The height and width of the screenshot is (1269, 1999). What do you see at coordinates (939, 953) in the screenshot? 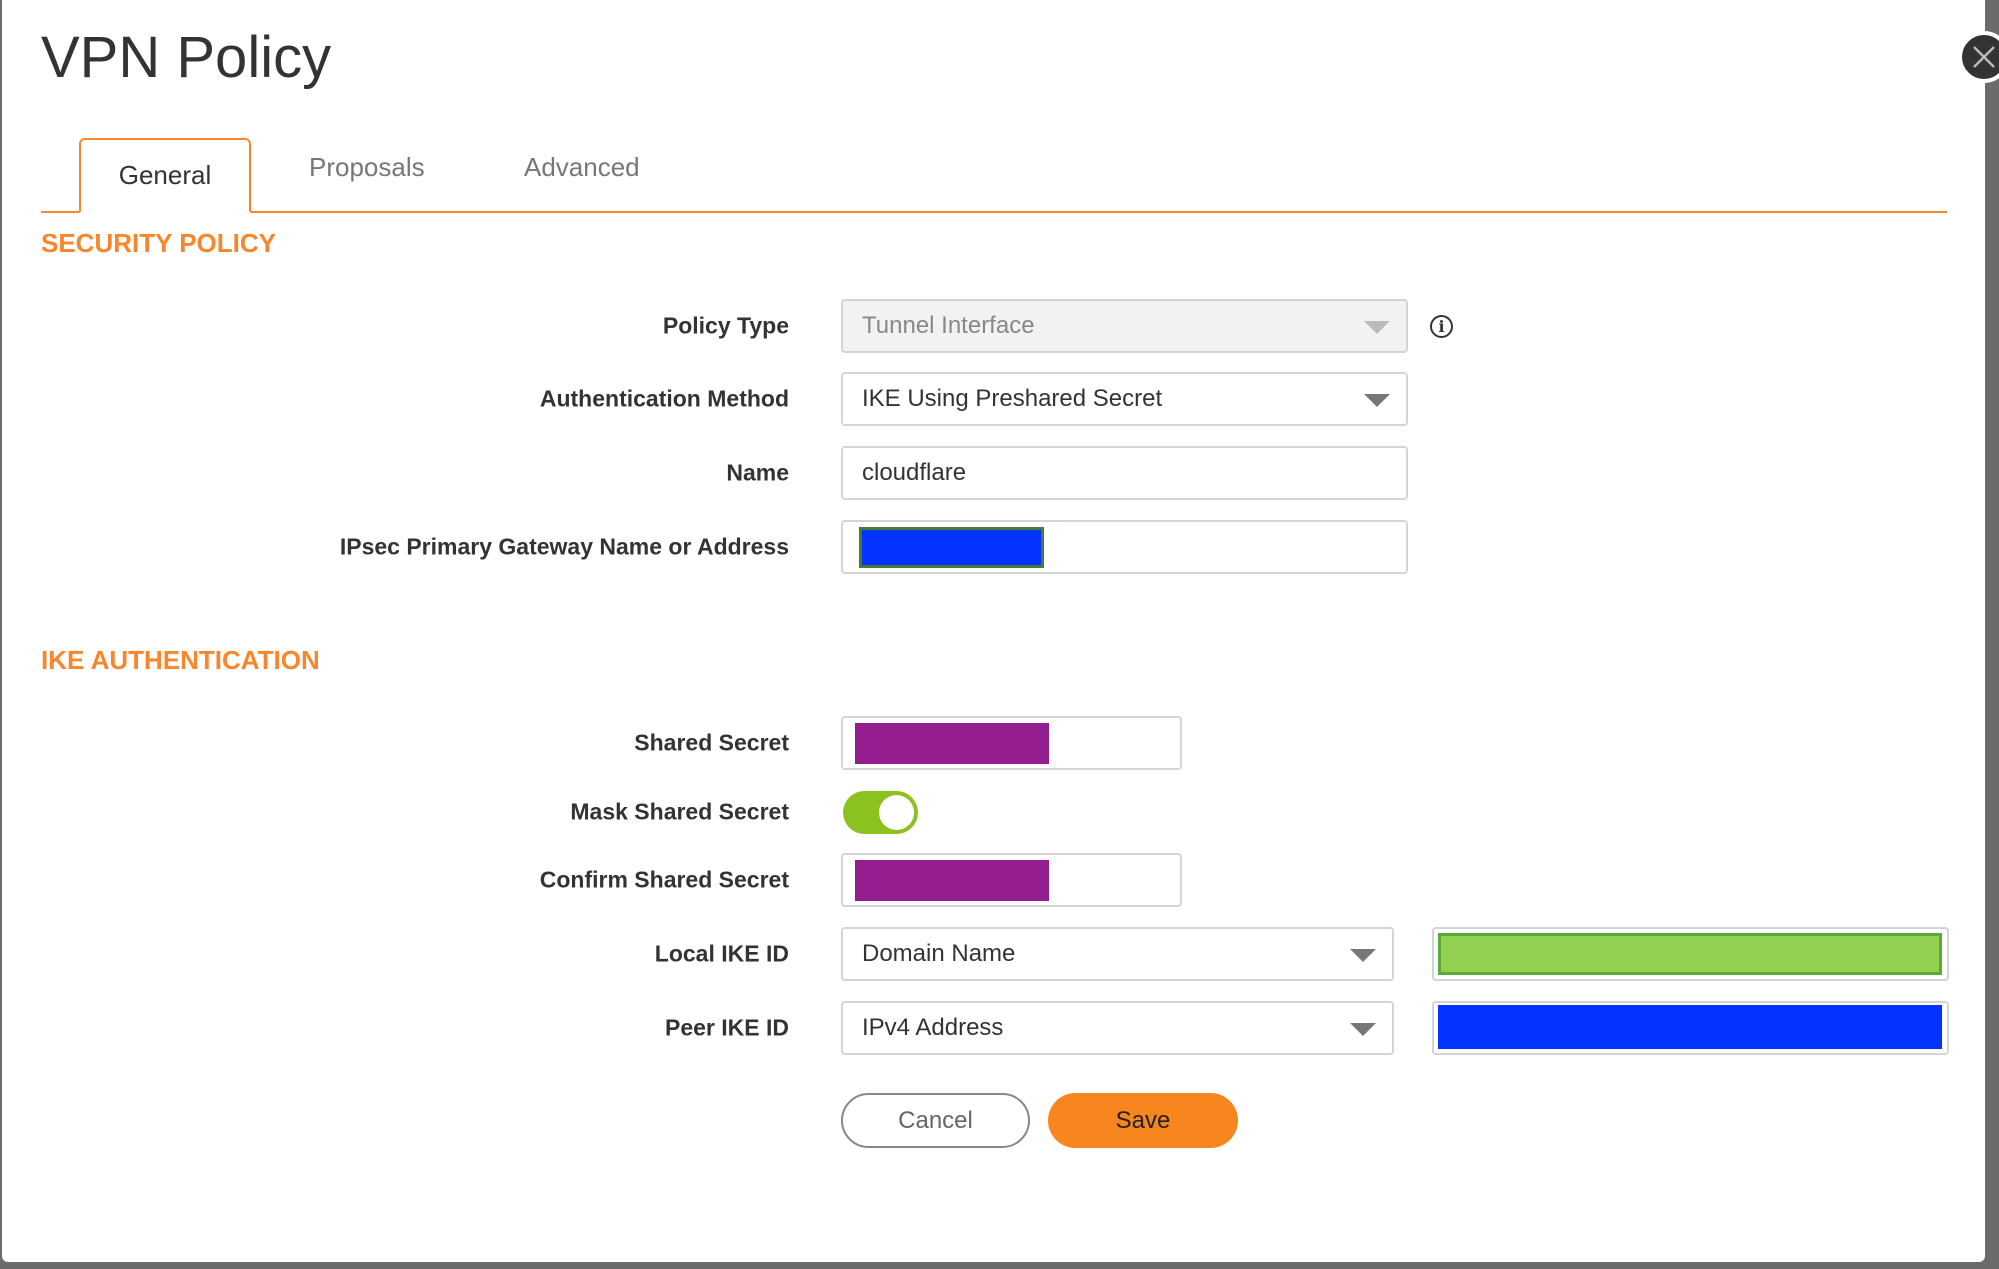
I see `local-ike-value: Domain Name` at bounding box center [939, 953].